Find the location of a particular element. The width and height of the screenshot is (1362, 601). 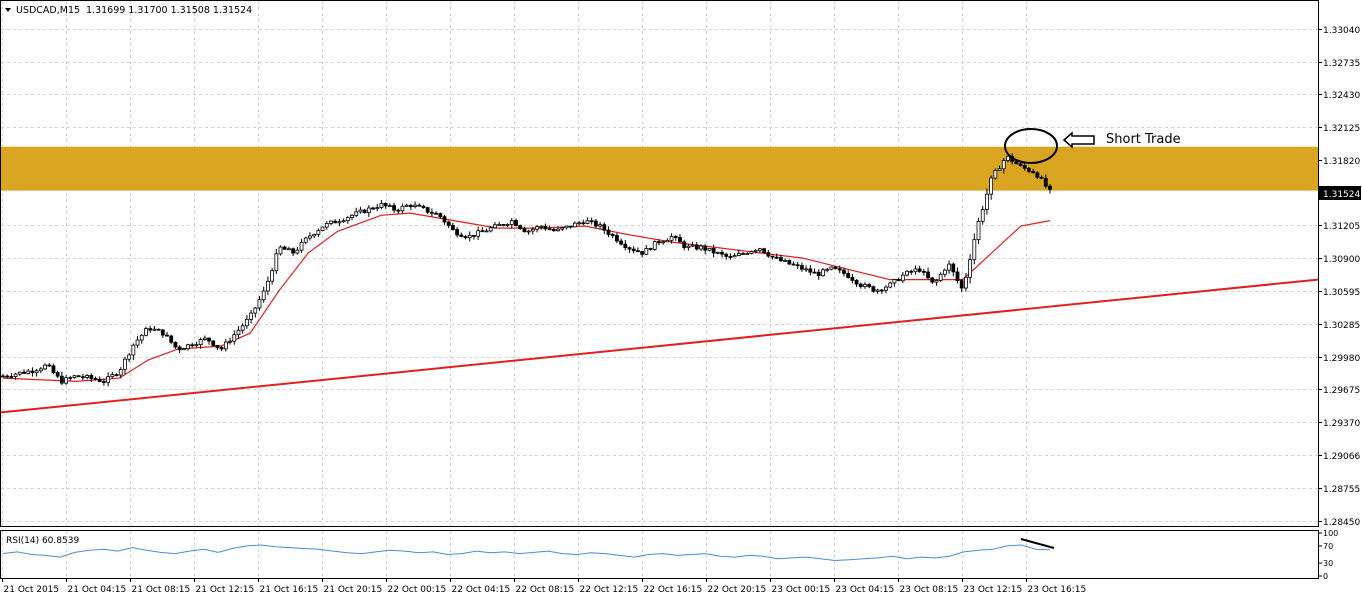

rsi-divergence-line is located at coordinates (1037, 543).